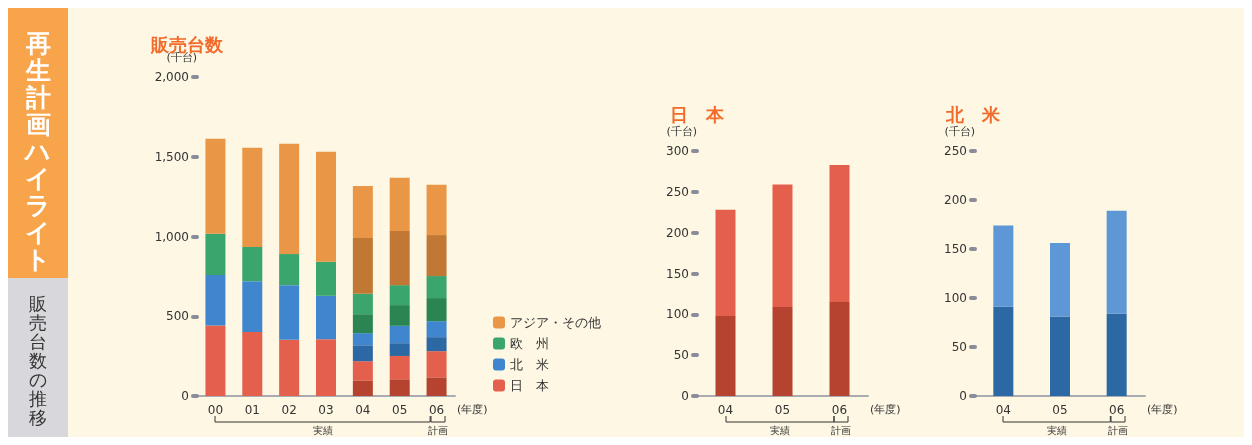  Describe the element at coordinates (326, 410) in the screenshot. I see `x-tick-label: 03` at that location.